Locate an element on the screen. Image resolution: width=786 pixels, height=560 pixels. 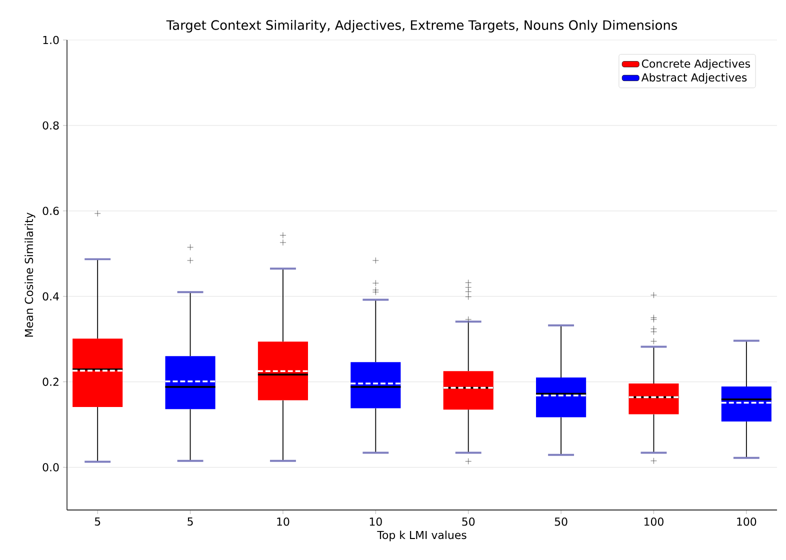
y-tick-label: 1.0 is located at coordinates (51, 40).